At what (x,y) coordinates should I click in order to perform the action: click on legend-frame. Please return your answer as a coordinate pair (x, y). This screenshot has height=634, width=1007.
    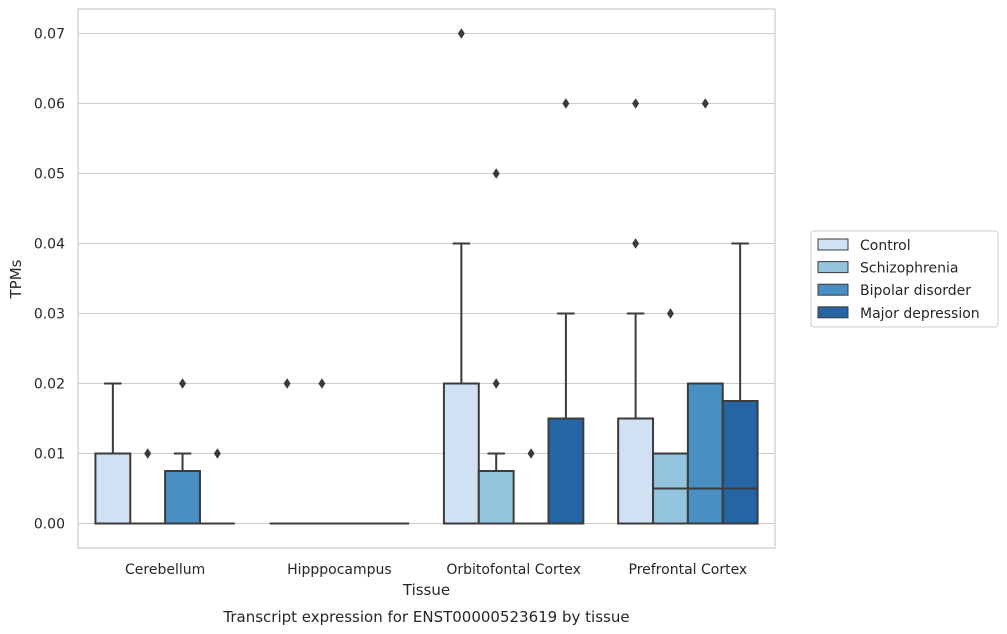
    Looking at the image, I should click on (904, 279).